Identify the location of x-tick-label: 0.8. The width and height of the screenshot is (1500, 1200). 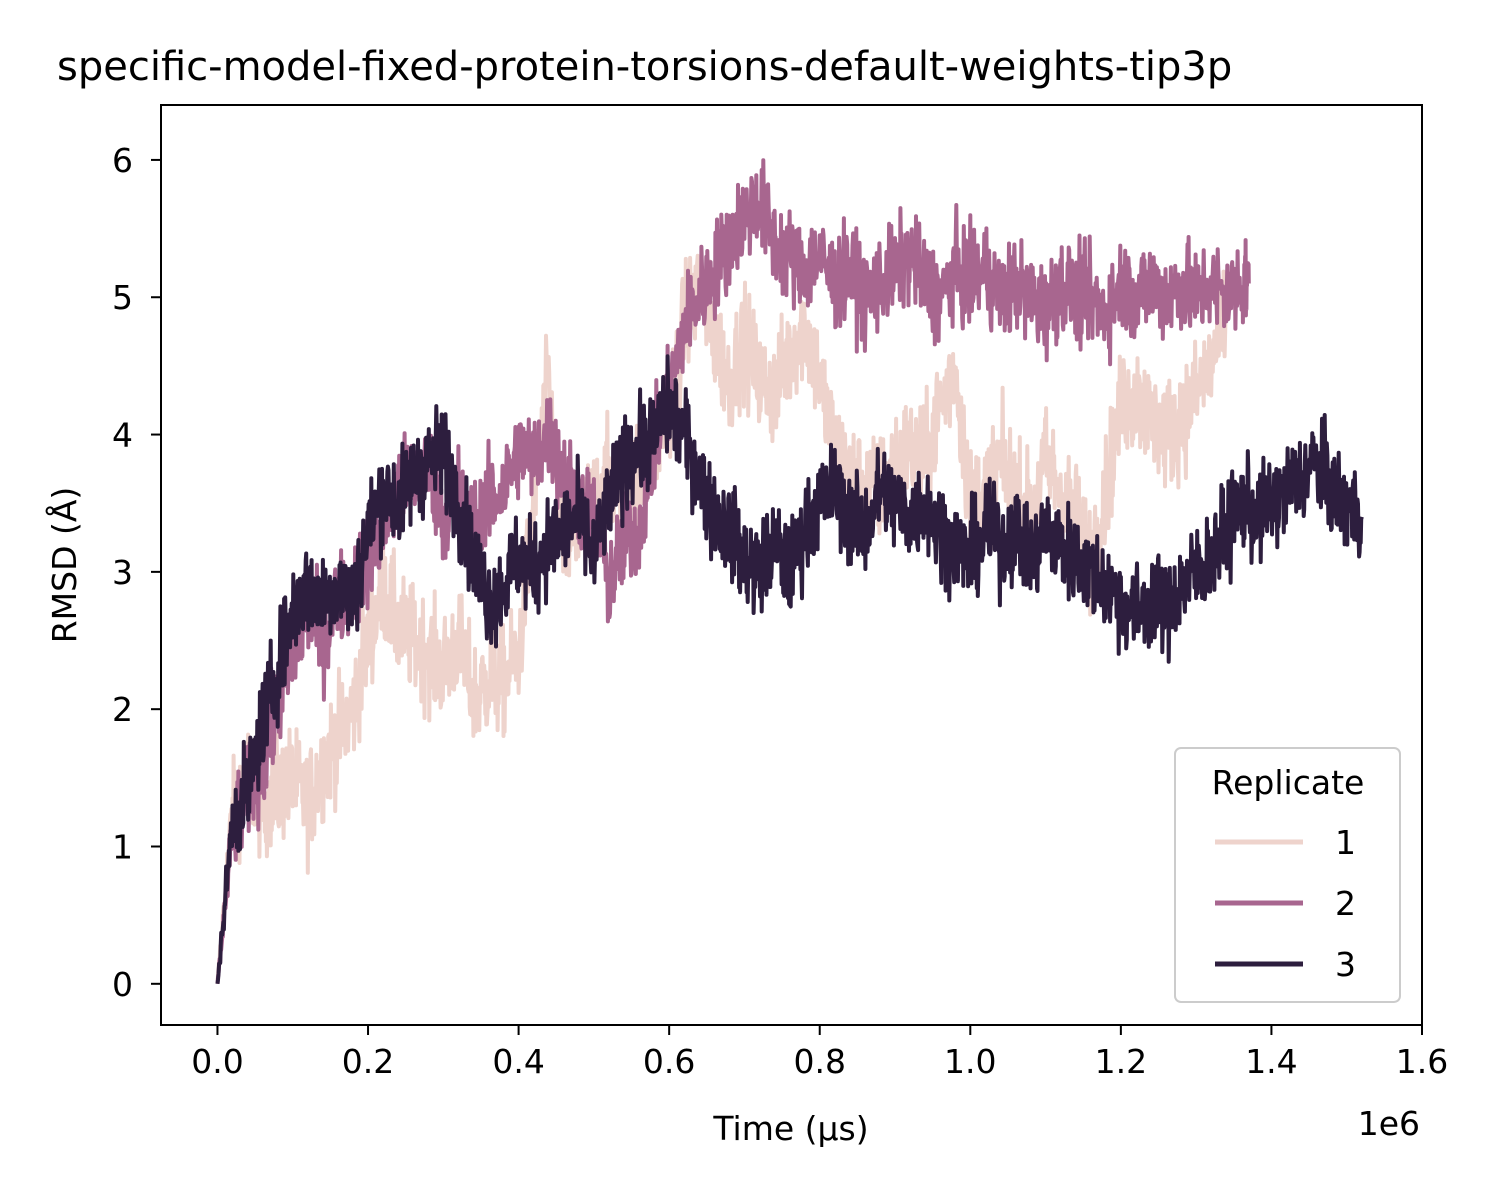
(819, 1061).